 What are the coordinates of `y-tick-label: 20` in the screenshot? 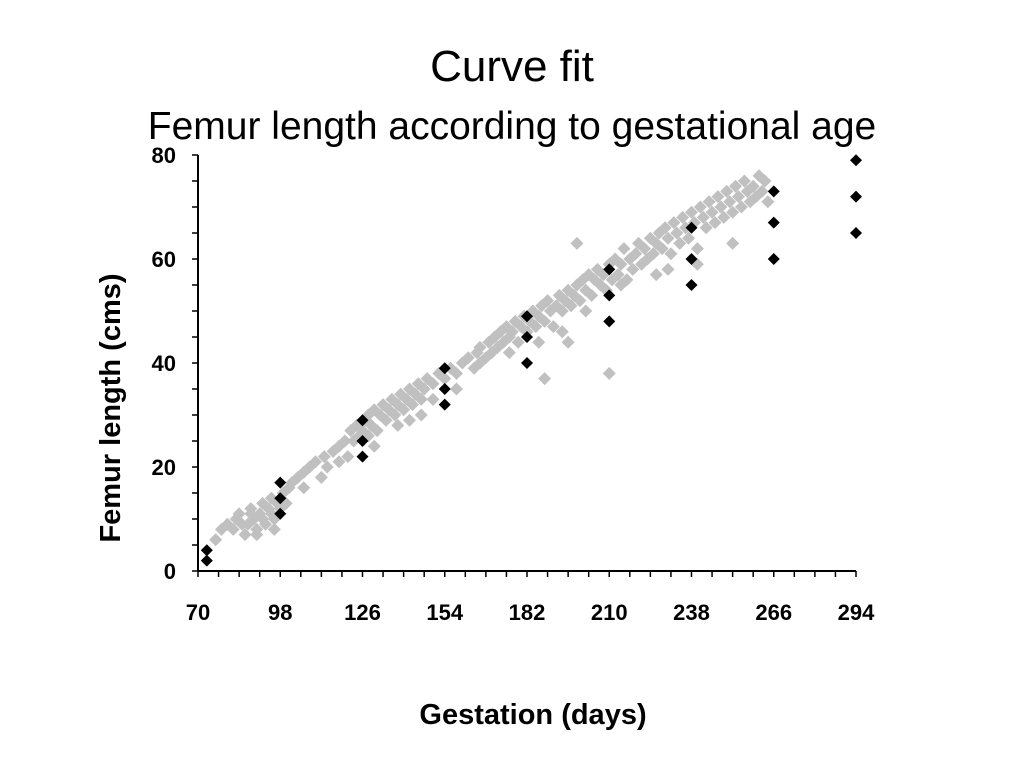 It's located at (164, 467).